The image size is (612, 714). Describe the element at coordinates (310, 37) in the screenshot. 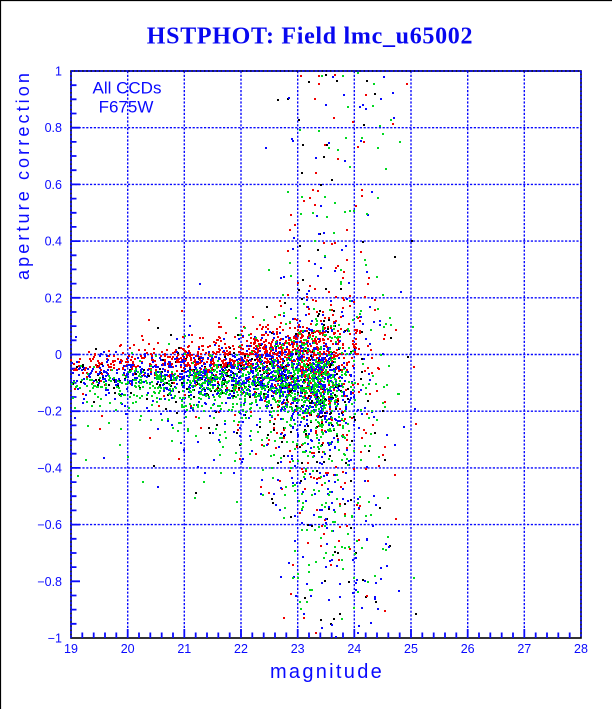

I see `svg-text: HSTPHOT: Field lmc_u65002` at that location.